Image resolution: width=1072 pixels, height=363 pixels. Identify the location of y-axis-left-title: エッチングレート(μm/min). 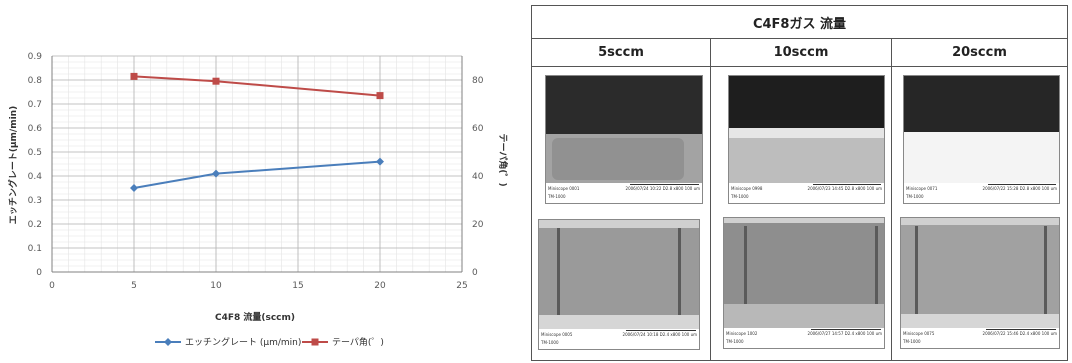
(13, 165).